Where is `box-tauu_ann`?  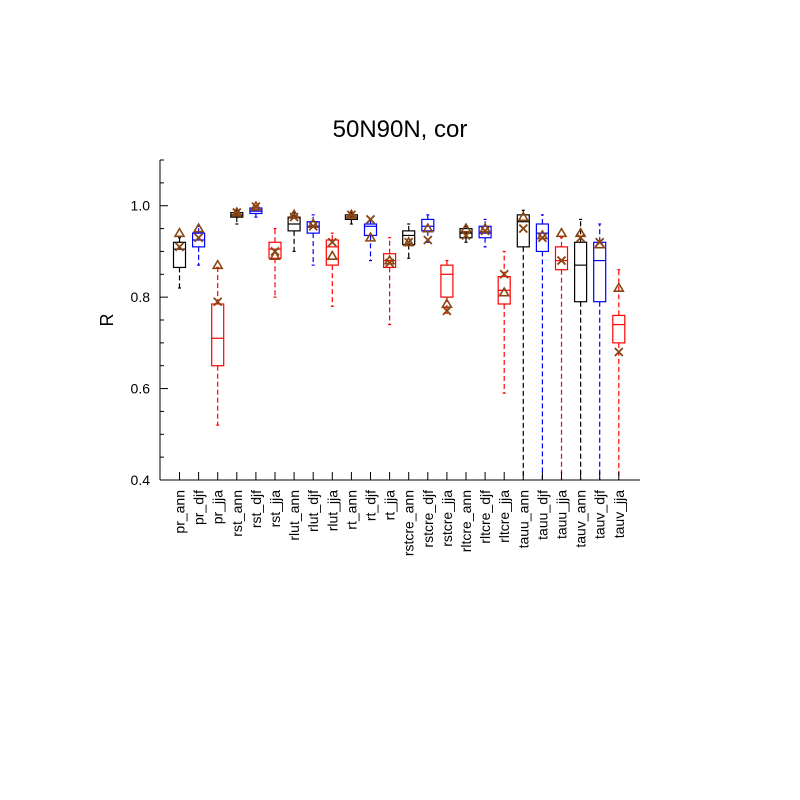 box-tauu_ann is located at coordinates (523, 344).